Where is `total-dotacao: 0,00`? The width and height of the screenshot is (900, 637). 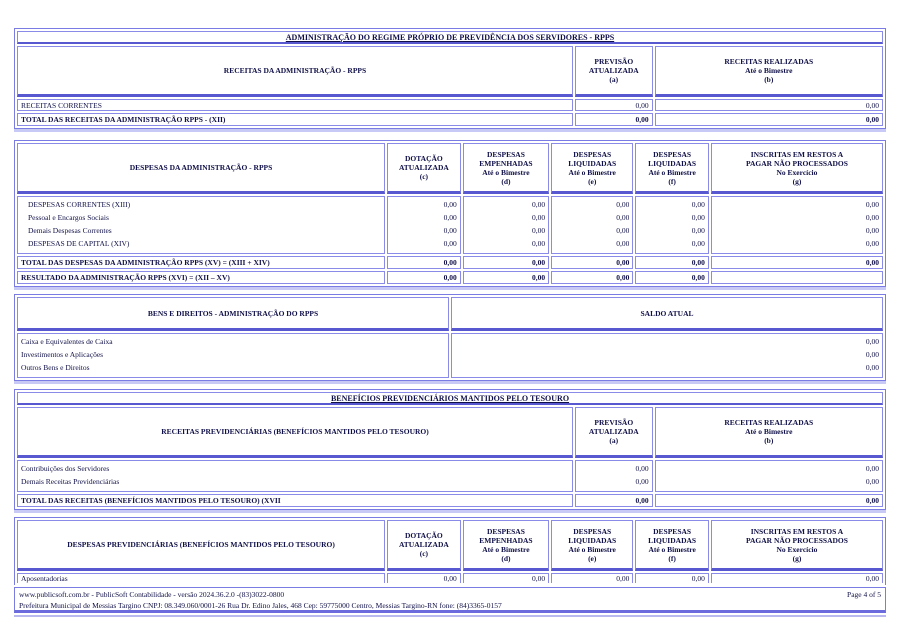
total-dotacao: 0,00 is located at coordinates (424, 262).